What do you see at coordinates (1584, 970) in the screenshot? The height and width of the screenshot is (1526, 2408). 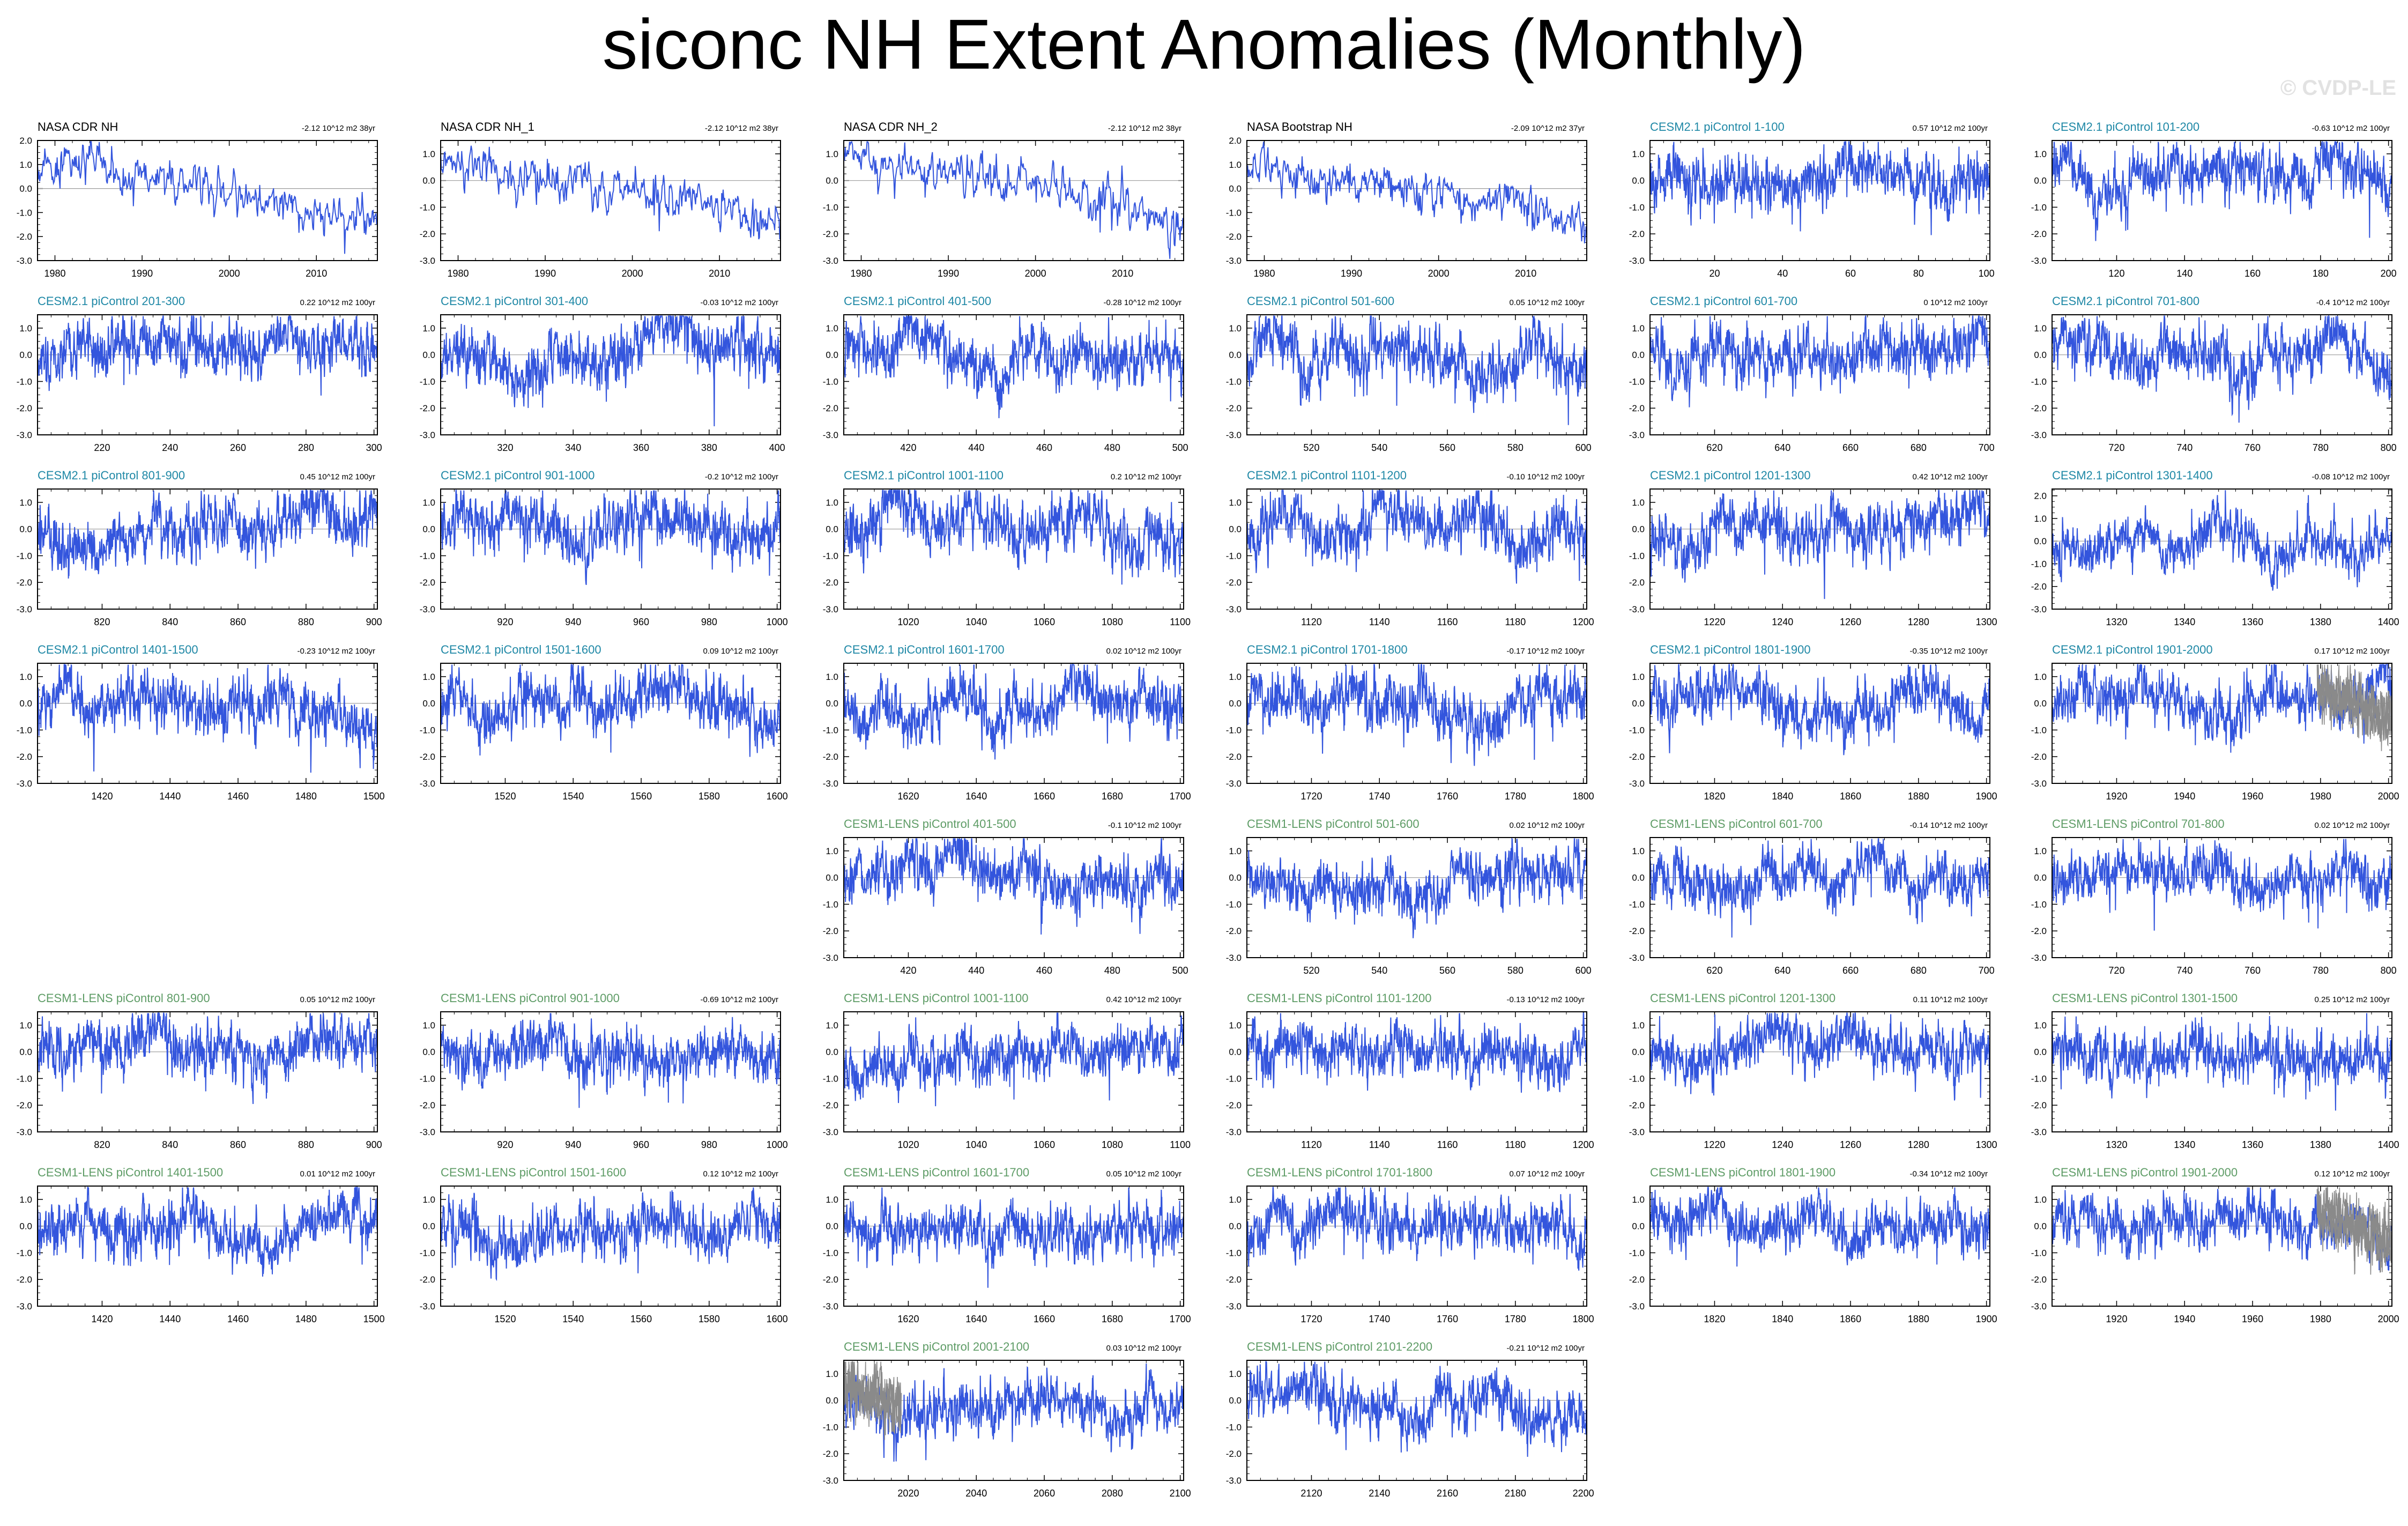 I see `x-tick-label: 600` at bounding box center [1584, 970].